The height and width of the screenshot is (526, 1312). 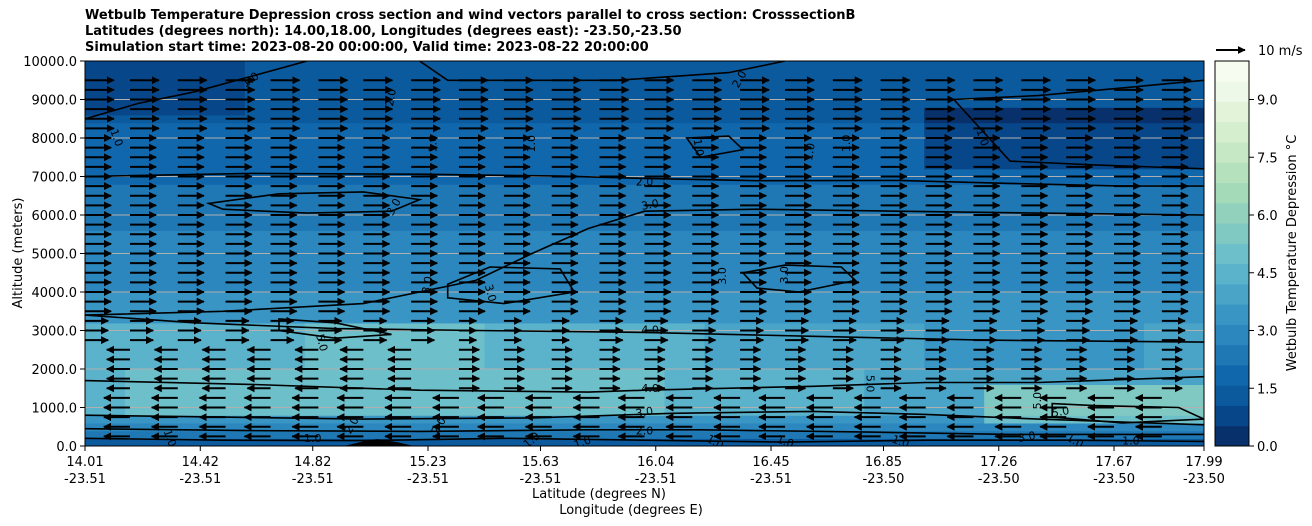 What do you see at coordinates (335, 329) in the screenshot?
I see `contour-loop` at bounding box center [335, 329].